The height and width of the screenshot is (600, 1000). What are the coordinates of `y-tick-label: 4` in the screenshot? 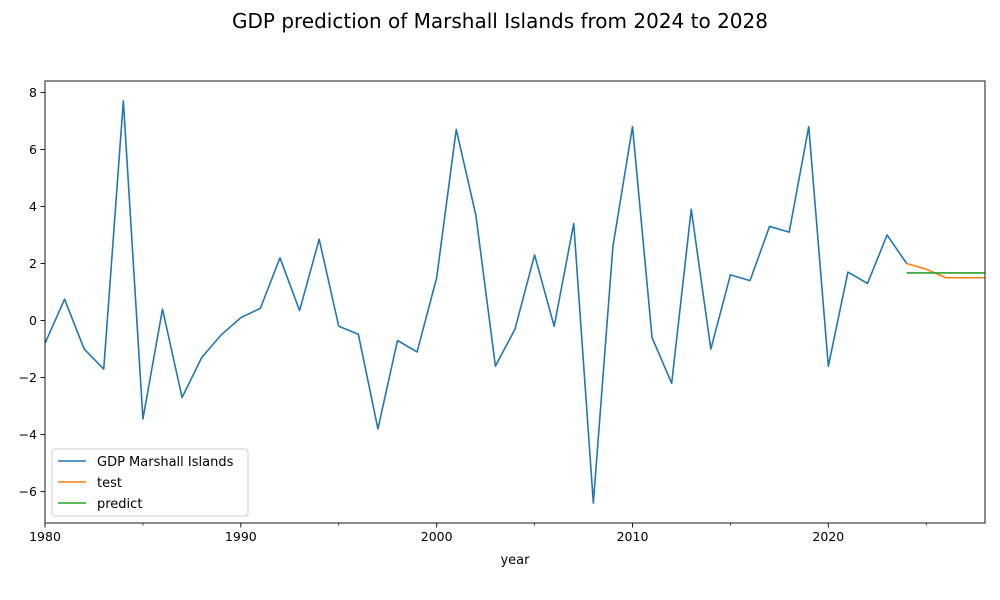 It's located at (33, 206).